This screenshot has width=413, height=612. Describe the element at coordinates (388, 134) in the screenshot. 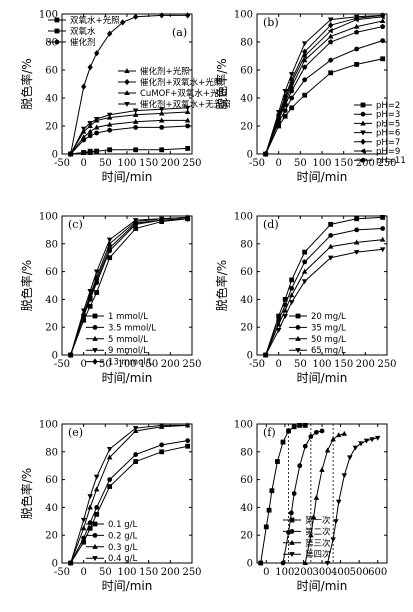

I see `legend-label: pH=6` at that location.